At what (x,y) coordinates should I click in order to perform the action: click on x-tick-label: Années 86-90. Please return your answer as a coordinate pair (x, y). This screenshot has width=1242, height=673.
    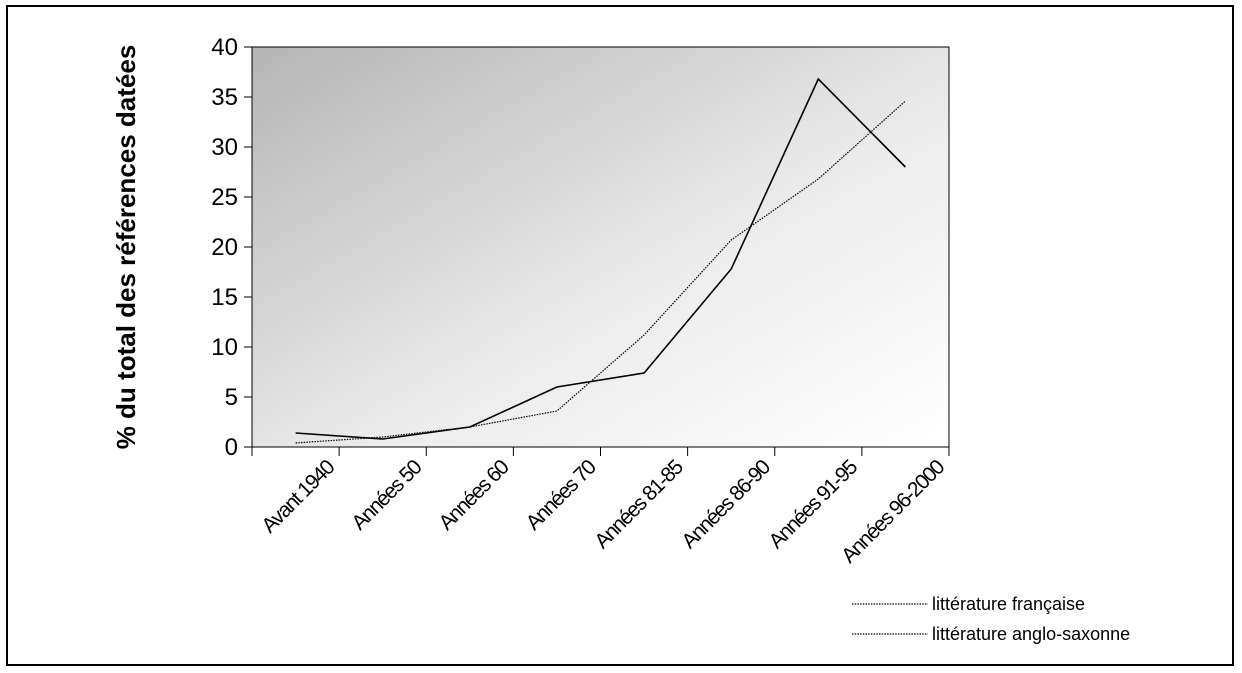
    Looking at the image, I should click on (725, 504).